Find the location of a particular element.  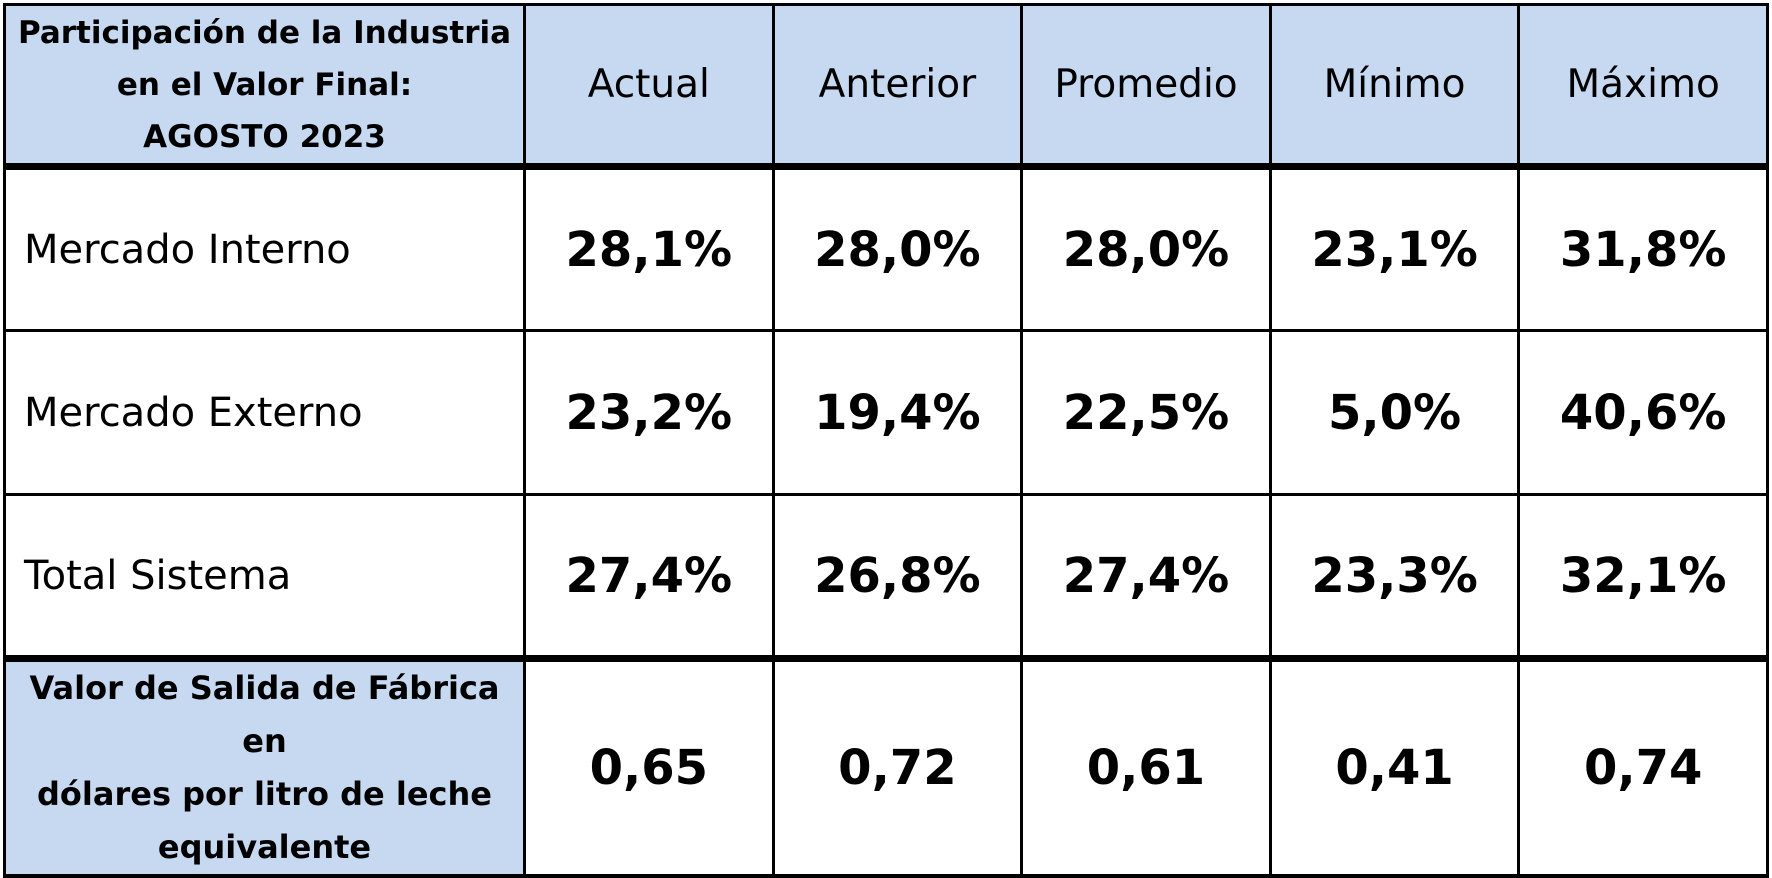

table-title-line: Participación de la Industria is located at coordinates (264, 32).